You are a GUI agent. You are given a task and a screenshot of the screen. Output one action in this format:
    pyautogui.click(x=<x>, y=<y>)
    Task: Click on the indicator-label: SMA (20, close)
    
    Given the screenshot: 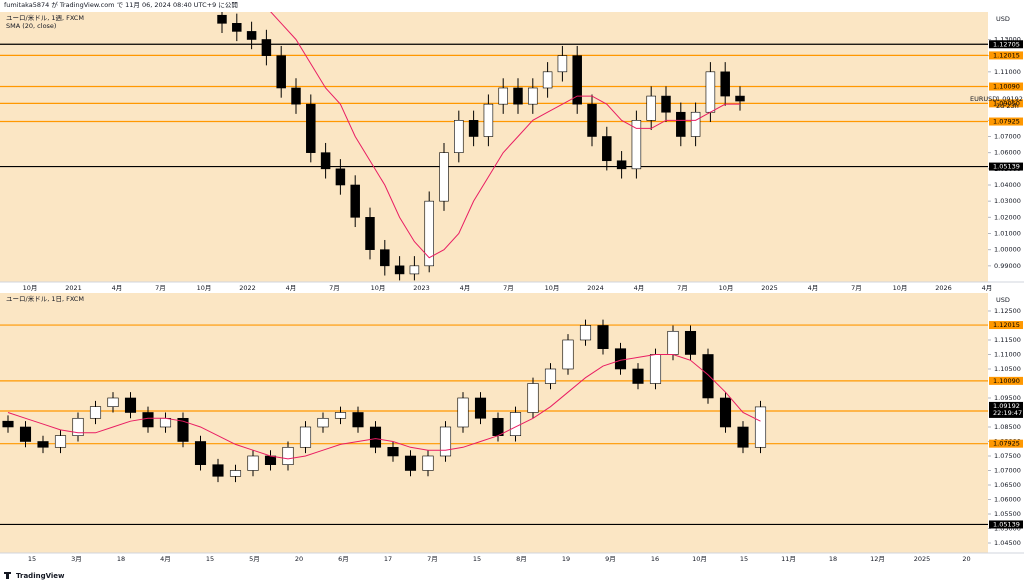 What is the action you would take?
    pyautogui.click(x=31, y=26)
    